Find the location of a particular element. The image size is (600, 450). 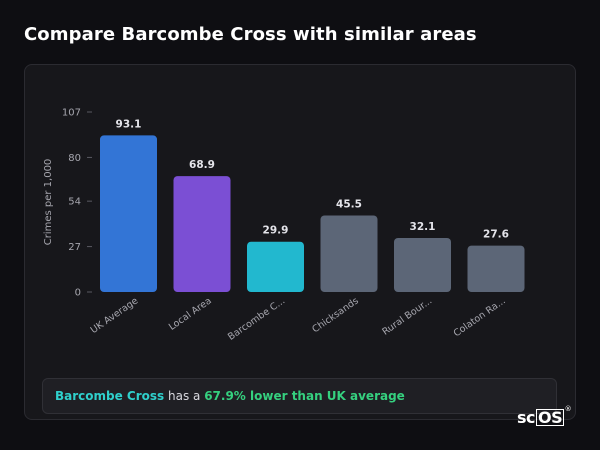

logo-prefix: sc is located at coordinates (526, 417).